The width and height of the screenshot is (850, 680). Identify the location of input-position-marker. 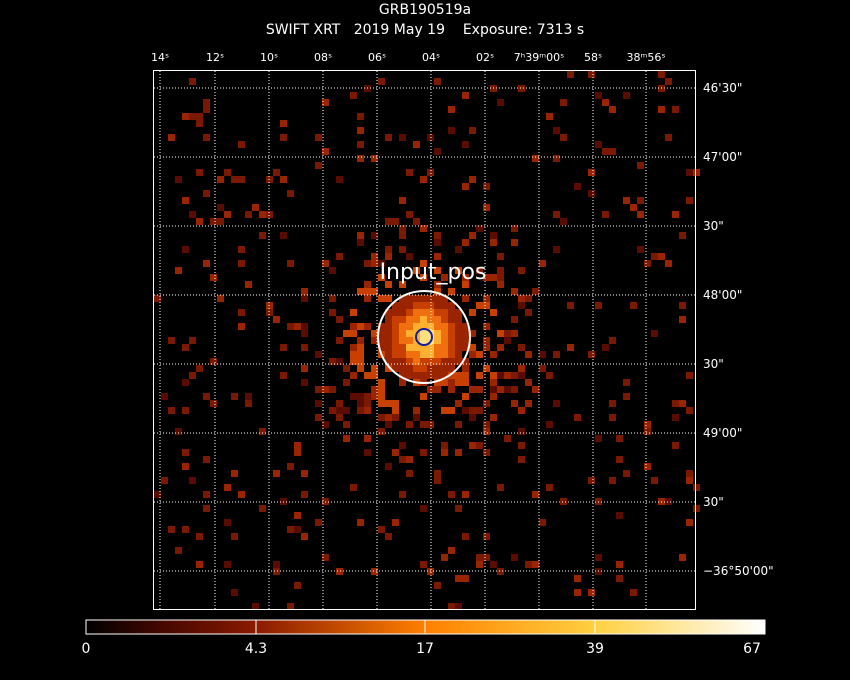
(424, 337).